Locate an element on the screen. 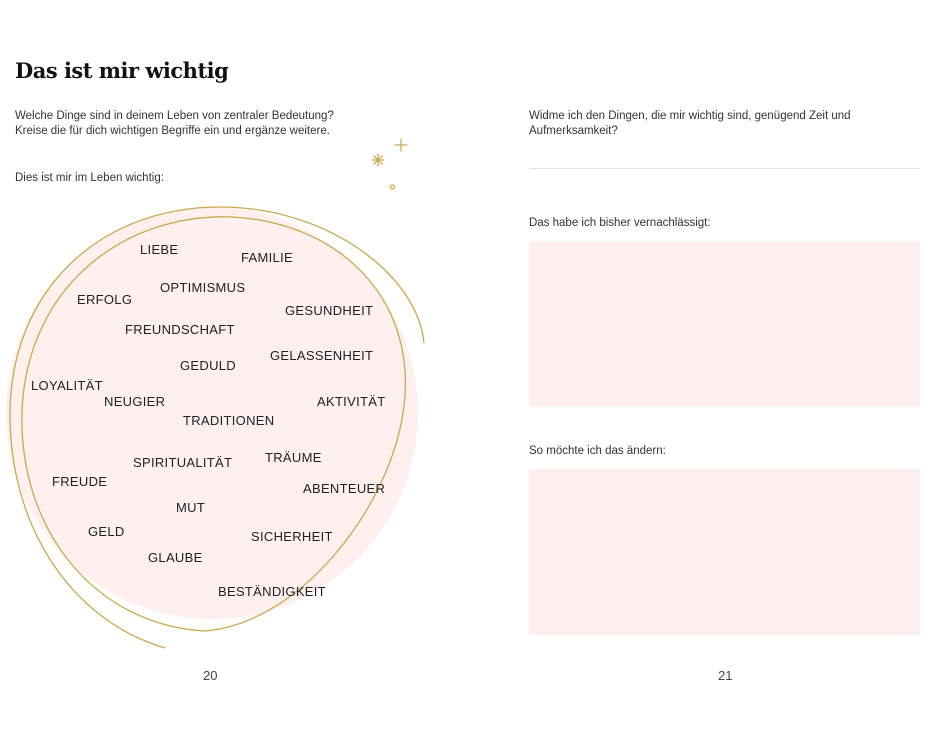  word-item: GELD is located at coordinates (106, 531).